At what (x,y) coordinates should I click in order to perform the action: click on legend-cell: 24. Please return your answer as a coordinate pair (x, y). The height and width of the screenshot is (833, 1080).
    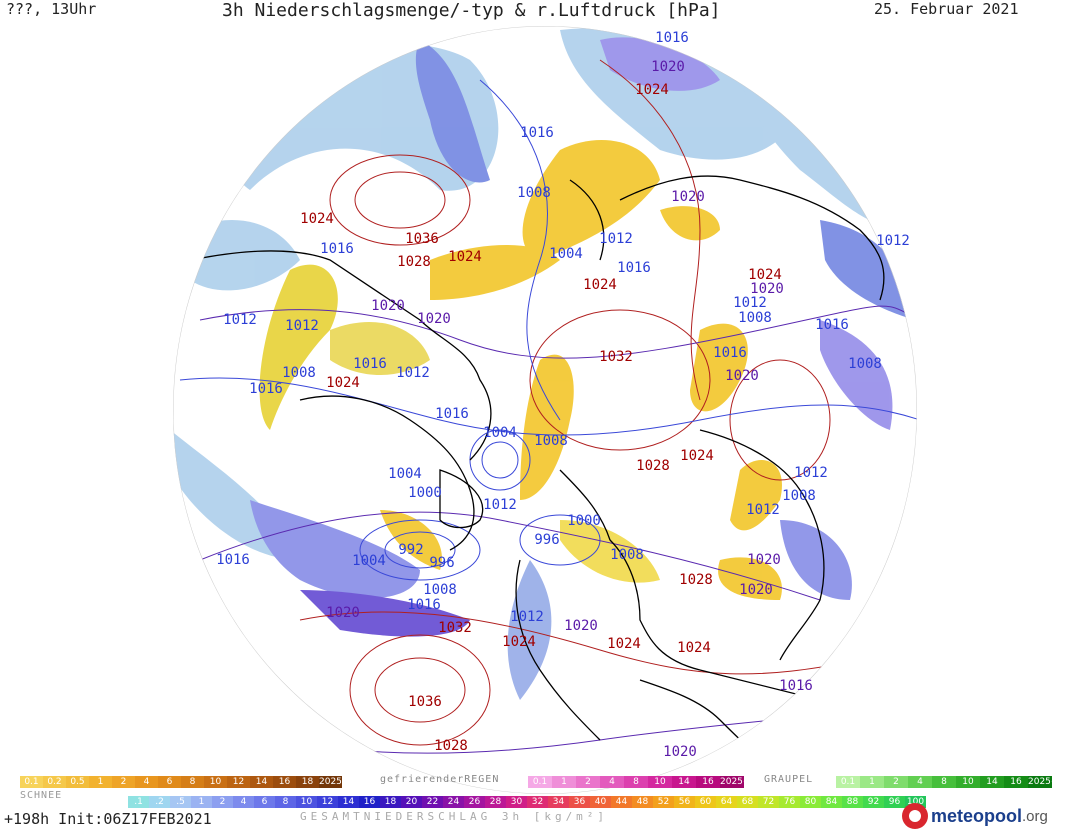
    Looking at the image, I should click on (453, 802).